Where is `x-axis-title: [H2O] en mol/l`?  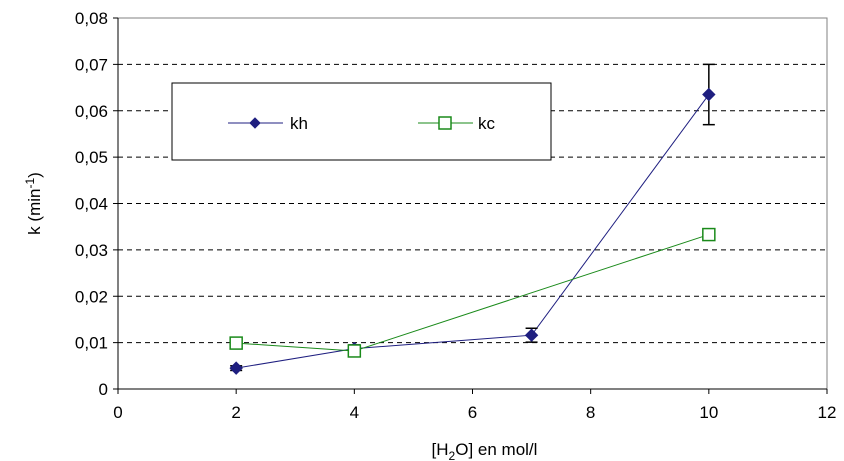
x-axis-title: [H2O] en mol/l is located at coordinates (485, 450).